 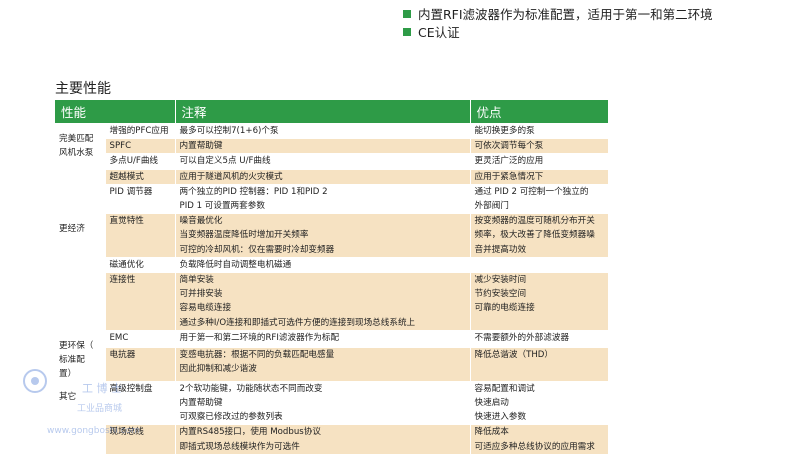 I want to click on watermark-text: 工 博 士, so click(x=102, y=388).